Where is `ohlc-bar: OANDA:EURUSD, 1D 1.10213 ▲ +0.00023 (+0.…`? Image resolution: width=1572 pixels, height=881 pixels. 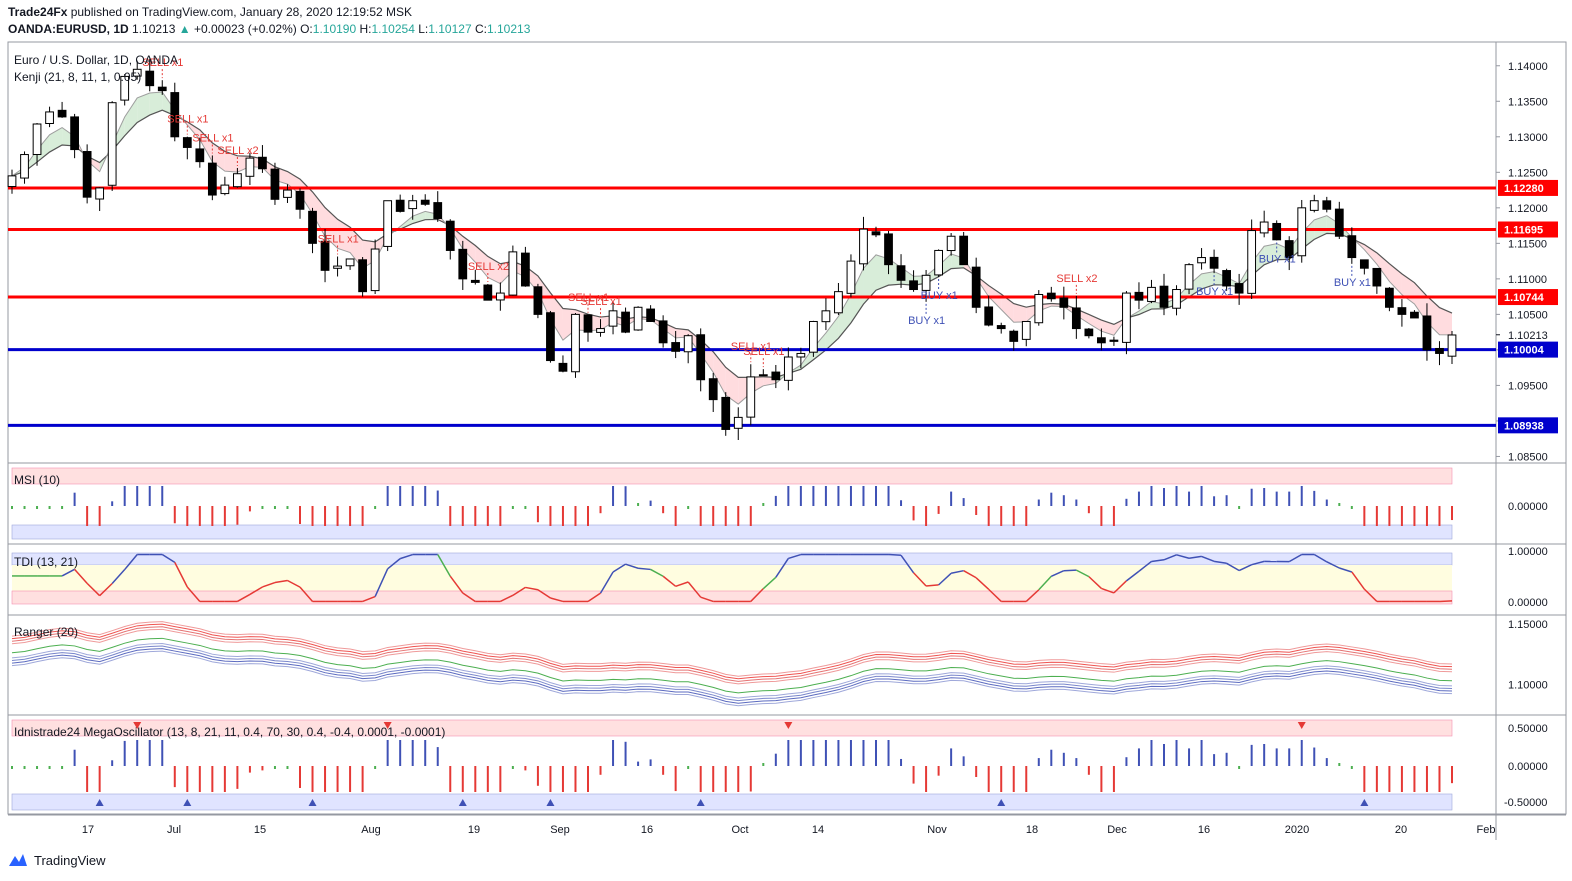 ohlc-bar: OANDA:EURUSD, 1D 1.10213 ▲ +0.00023 (+0.… is located at coordinates (269, 29).